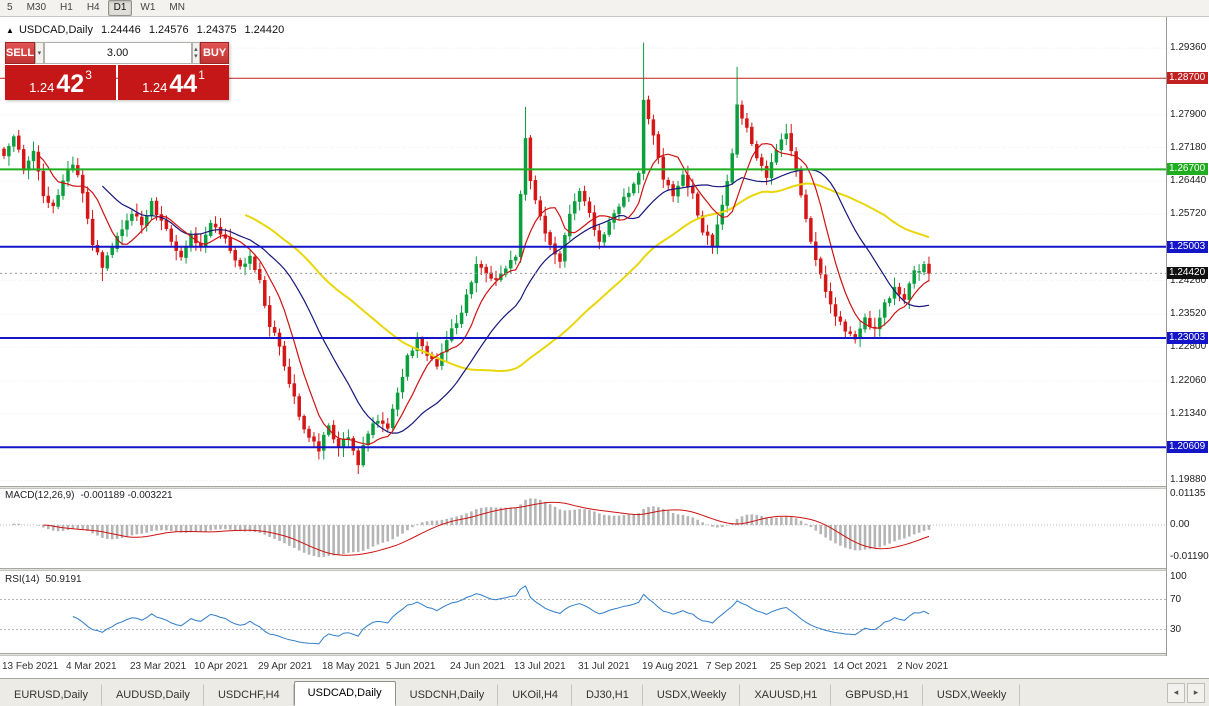  Describe the element at coordinates (1176, 692) in the screenshot. I see `tab-scroll-left-icon: ◂` at that location.